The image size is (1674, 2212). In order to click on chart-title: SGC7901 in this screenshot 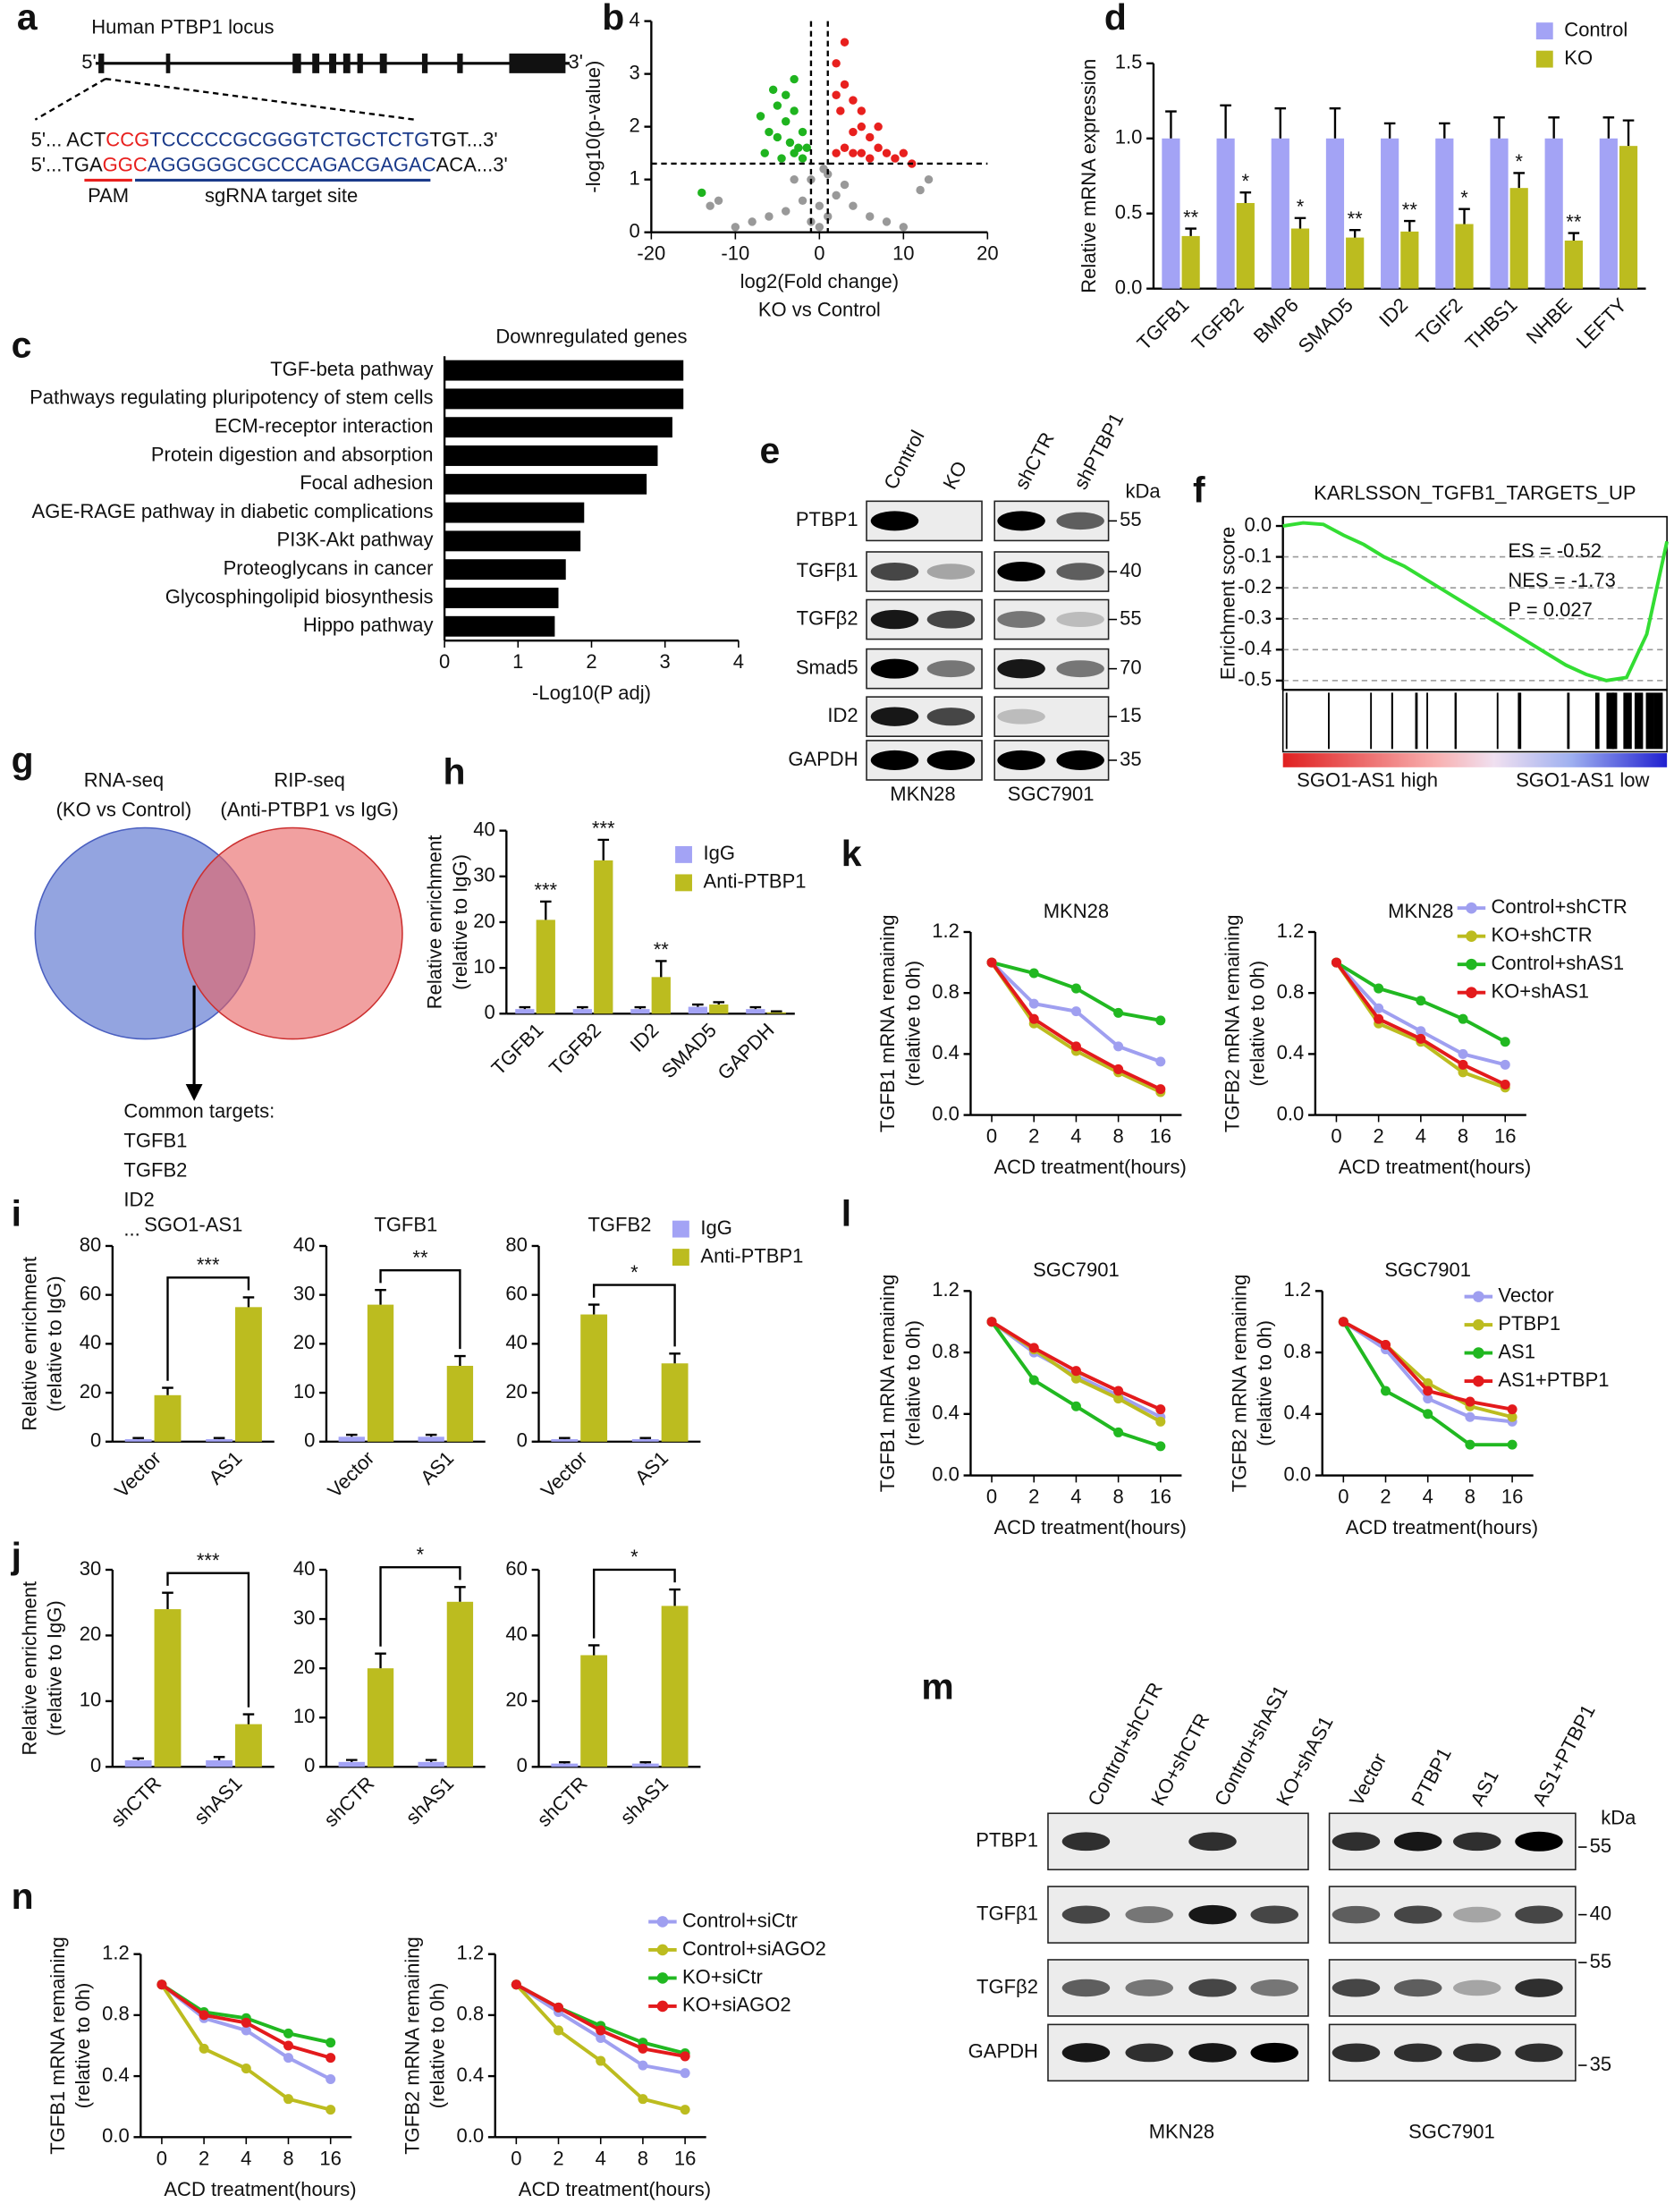, I will do `click(1076, 1270)`.